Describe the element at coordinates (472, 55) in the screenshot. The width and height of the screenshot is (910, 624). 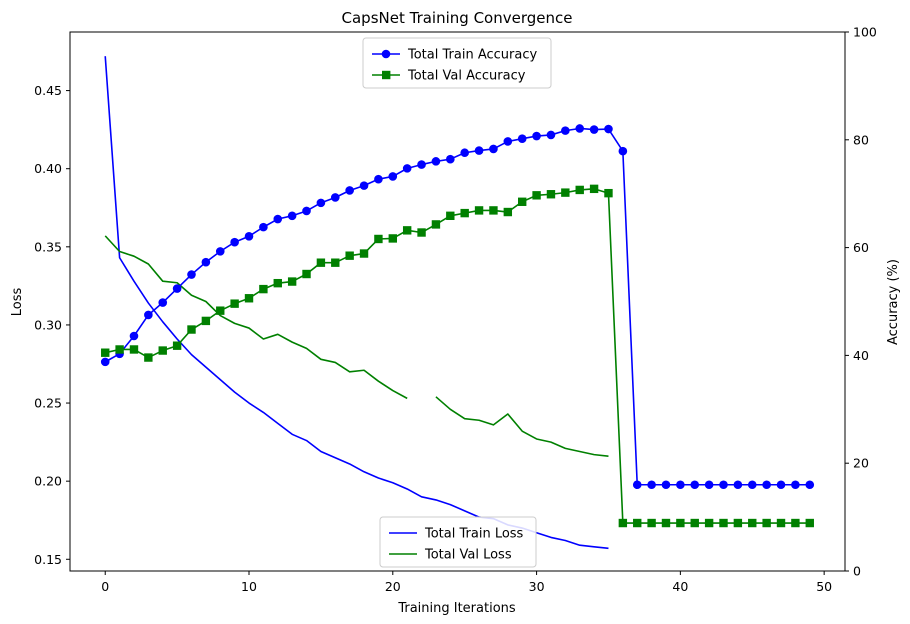
I see `legend-label: Total Train Accuracy` at that location.